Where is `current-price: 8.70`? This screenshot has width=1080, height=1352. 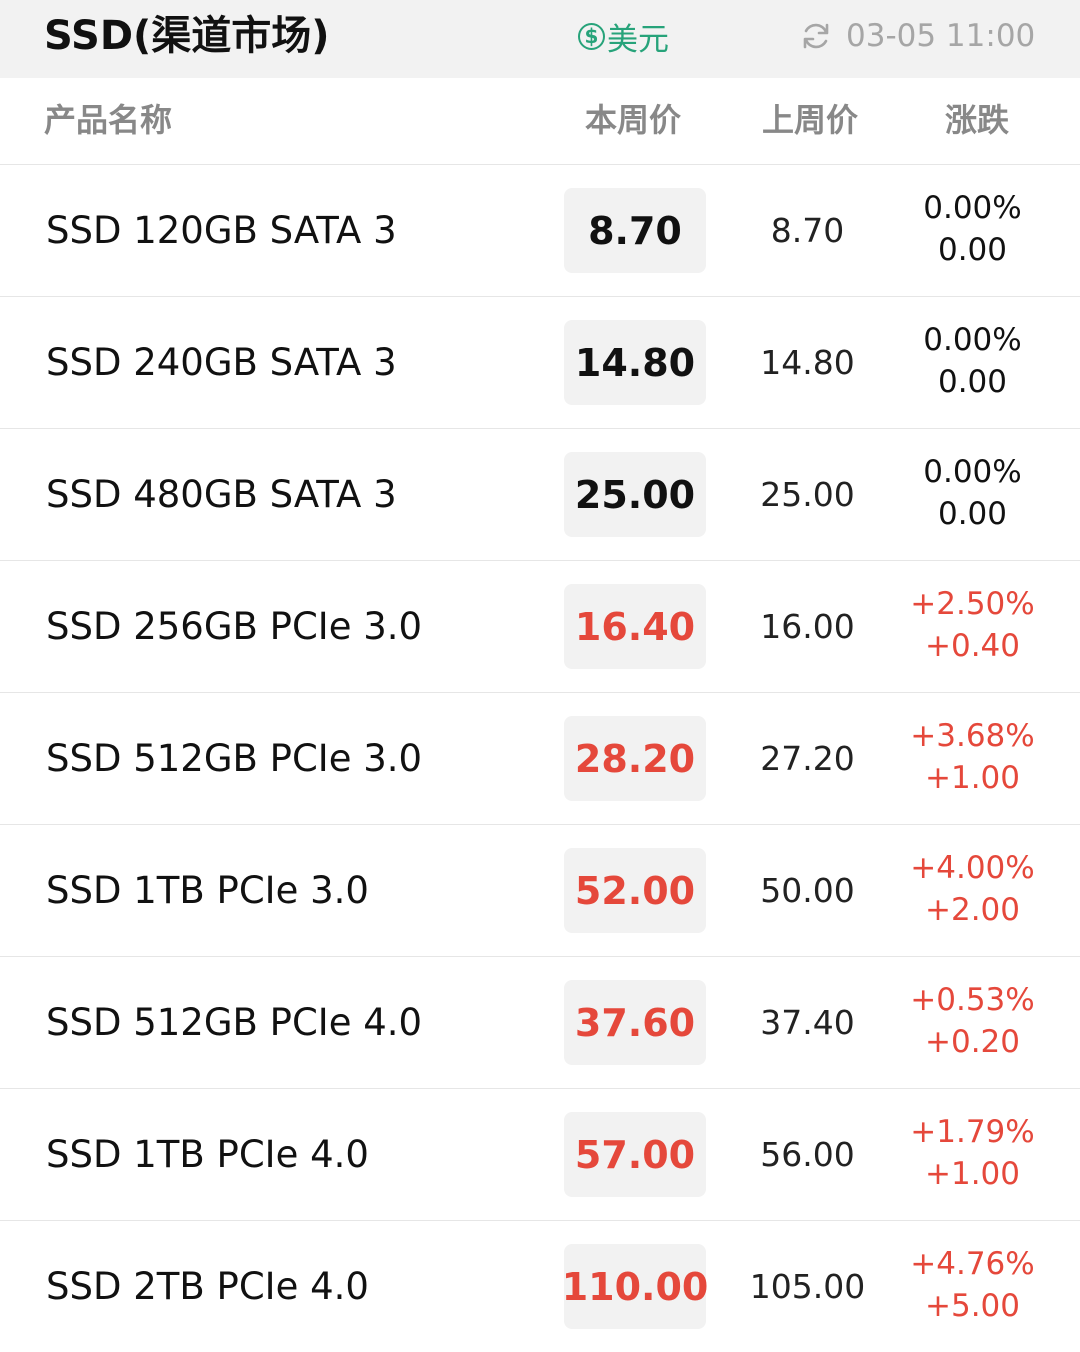
current-price: 8.70 is located at coordinates (635, 230).